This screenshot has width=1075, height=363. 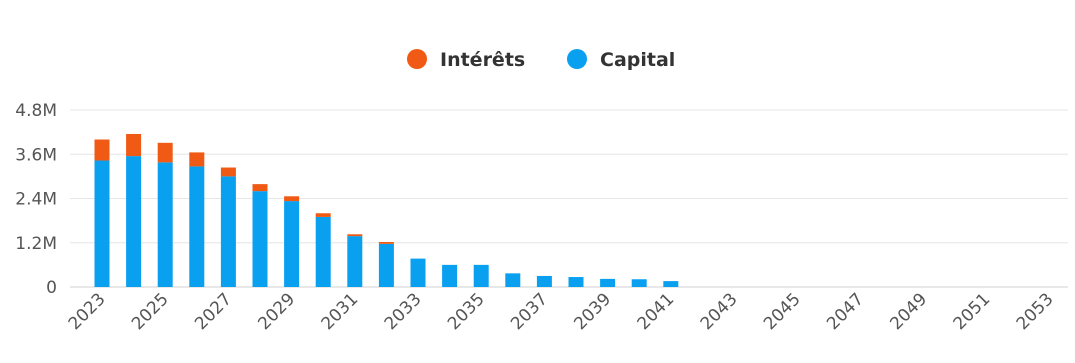 What do you see at coordinates (150, 311) in the screenshot?
I see `x-tick-label: 2025` at bounding box center [150, 311].